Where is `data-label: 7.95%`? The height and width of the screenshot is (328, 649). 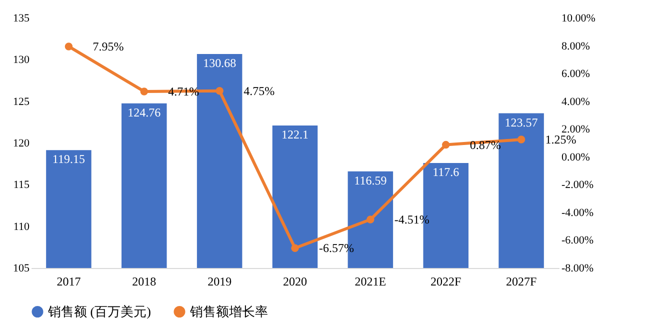 data-label: 7.95% is located at coordinates (108, 46).